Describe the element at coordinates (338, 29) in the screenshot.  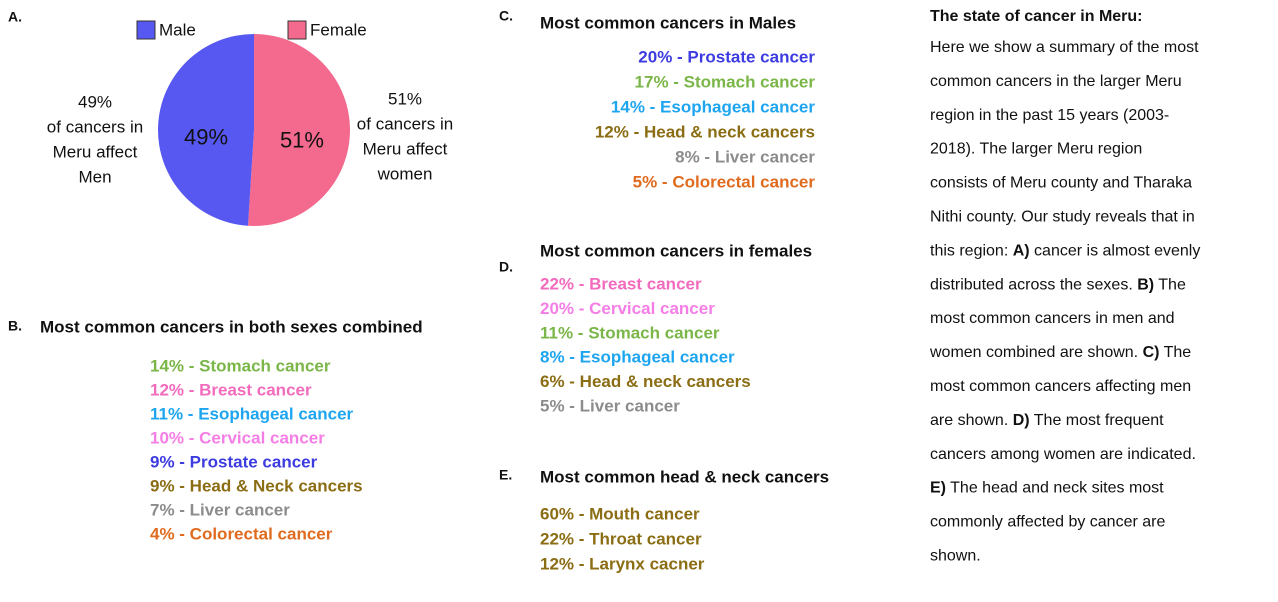
I see `legend-label: Female` at that location.